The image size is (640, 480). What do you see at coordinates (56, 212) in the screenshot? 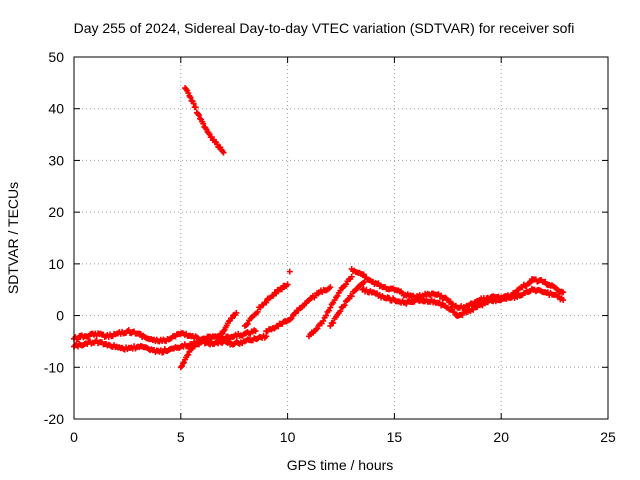
I see `y-tick-label: 20` at bounding box center [56, 212].